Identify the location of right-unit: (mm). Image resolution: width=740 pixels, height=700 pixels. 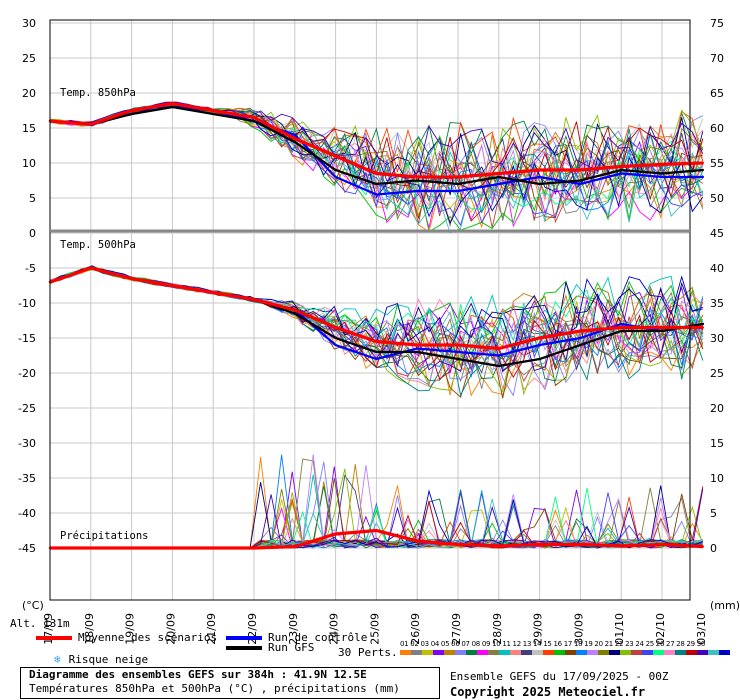
(725, 605).